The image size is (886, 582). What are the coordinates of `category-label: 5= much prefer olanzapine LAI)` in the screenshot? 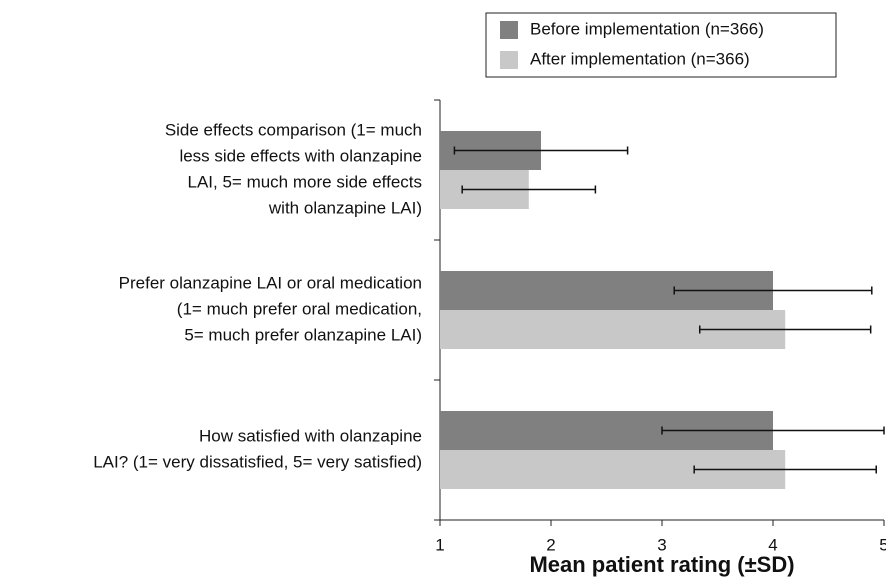 It's located at (303, 334).